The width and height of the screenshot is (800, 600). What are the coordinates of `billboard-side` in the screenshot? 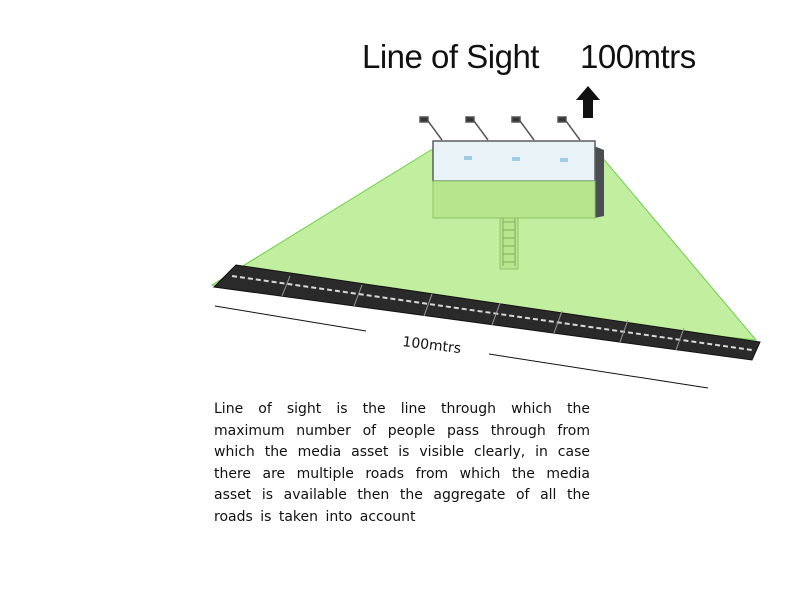 It's located at (599, 182).